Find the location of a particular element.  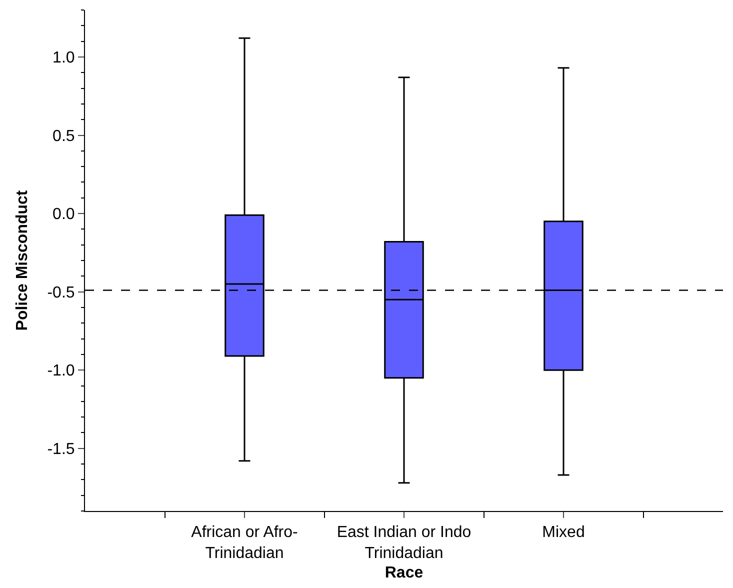

y-tick-label: -1.5 is located at coordinates (61, 449).